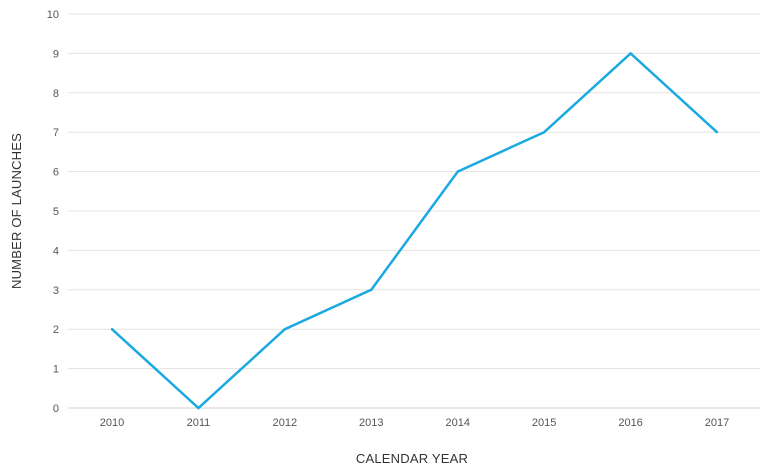 The width and height of the screenshot is (768, 472). What do you see at coordinates (56, 251) in the screenshot?
I see `y-tick-label: 4` at bounding box center [56, 251].